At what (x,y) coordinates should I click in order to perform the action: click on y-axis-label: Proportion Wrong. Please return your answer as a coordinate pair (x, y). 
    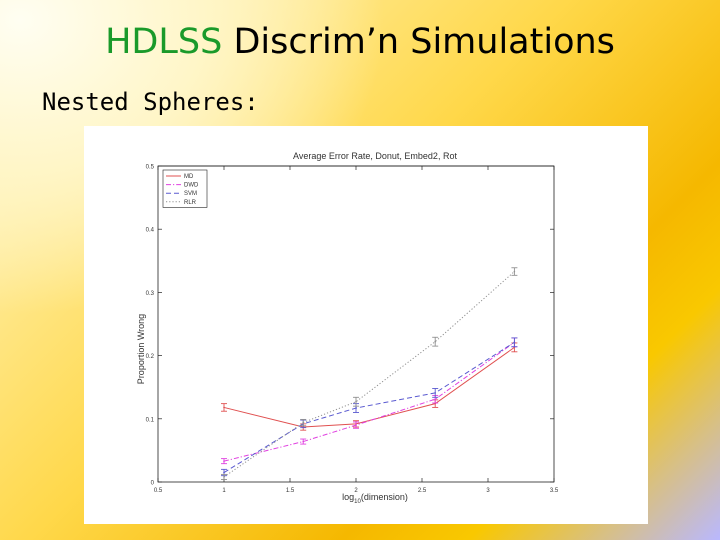
    Looking at the image, I should click on (141, 349).